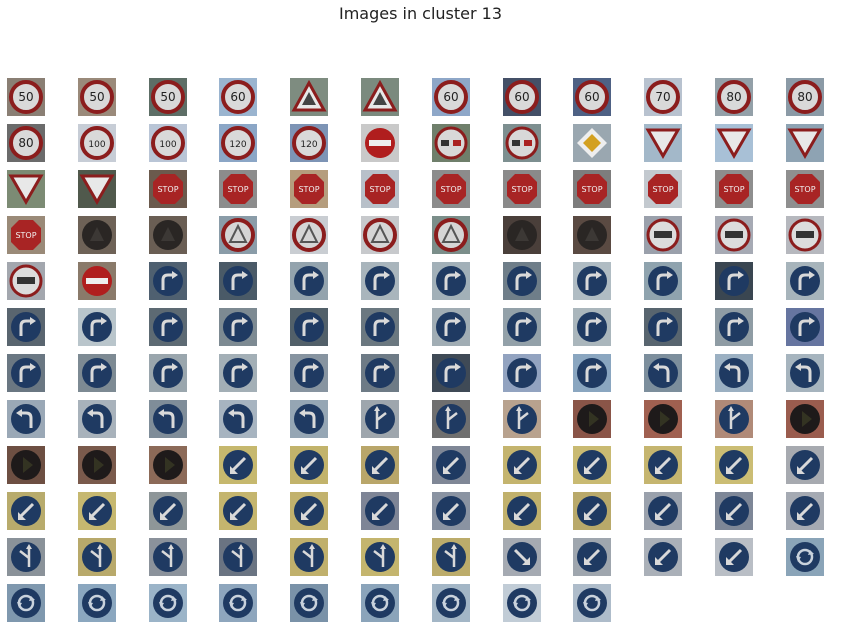 The height and width of the screenshot is (629, 841). I want to click on svg-text: 120, so click(237, 145).